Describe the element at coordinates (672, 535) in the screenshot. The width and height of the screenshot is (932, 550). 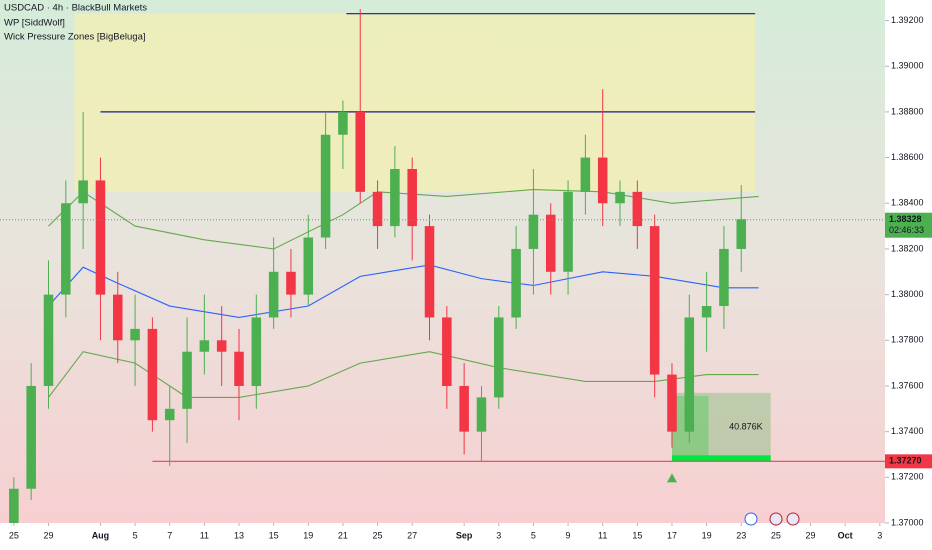
I see `x-tick-label: 17` at that location.